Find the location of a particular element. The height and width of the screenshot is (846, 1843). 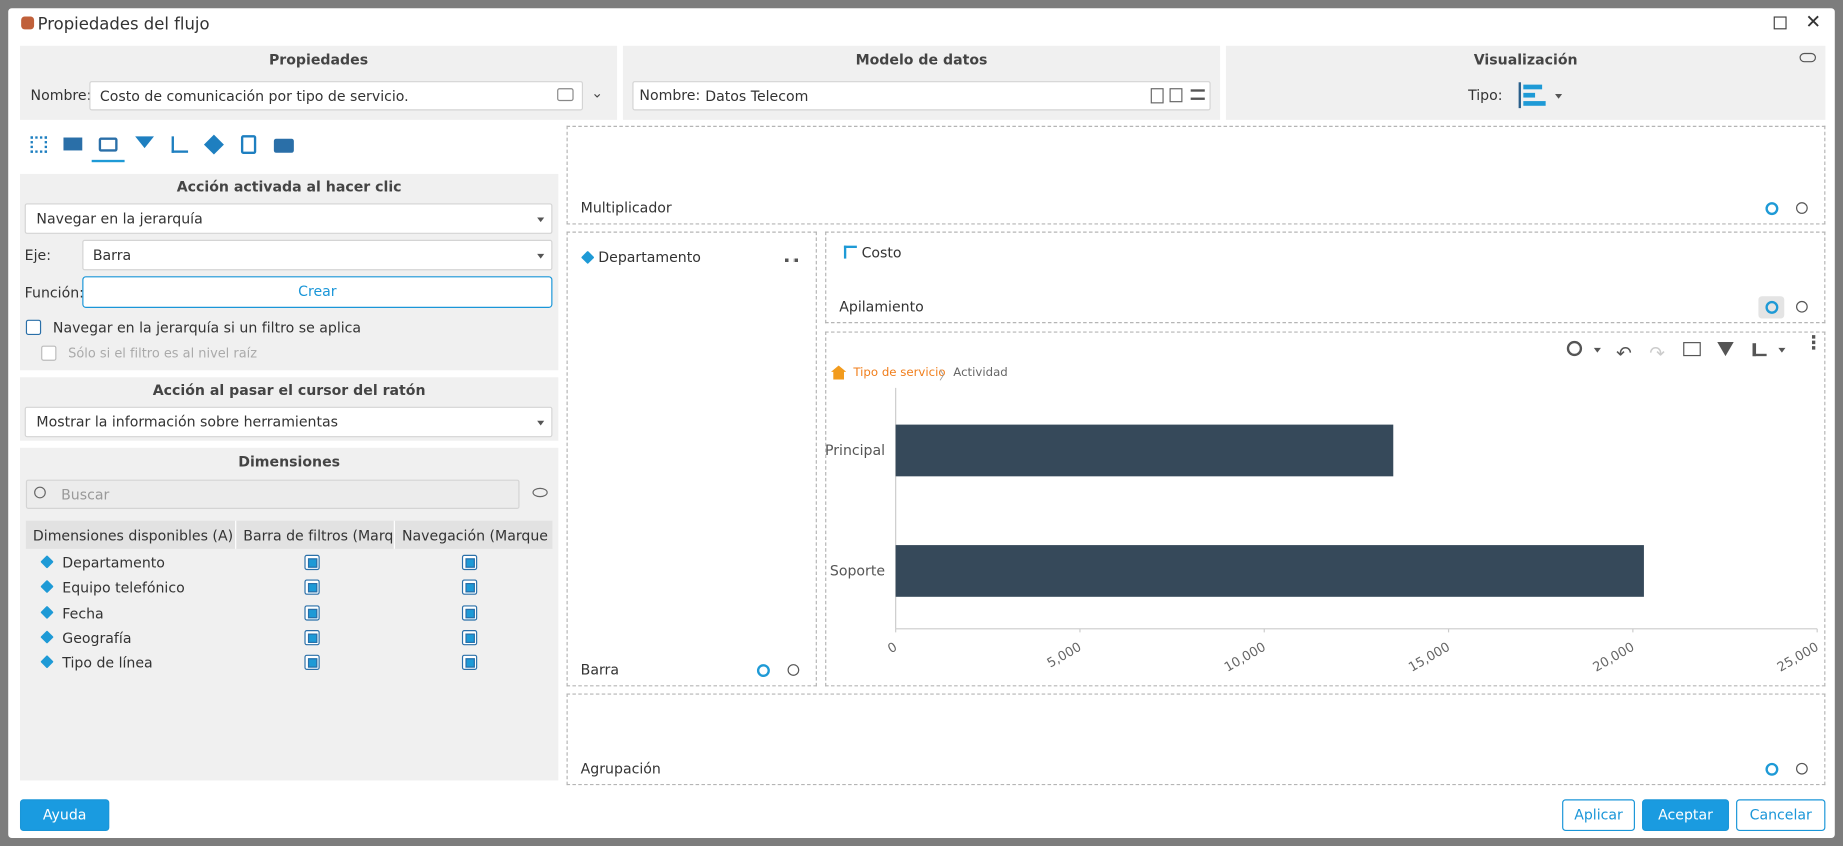

zone-label: Barra is located at coordinates (599, 670).